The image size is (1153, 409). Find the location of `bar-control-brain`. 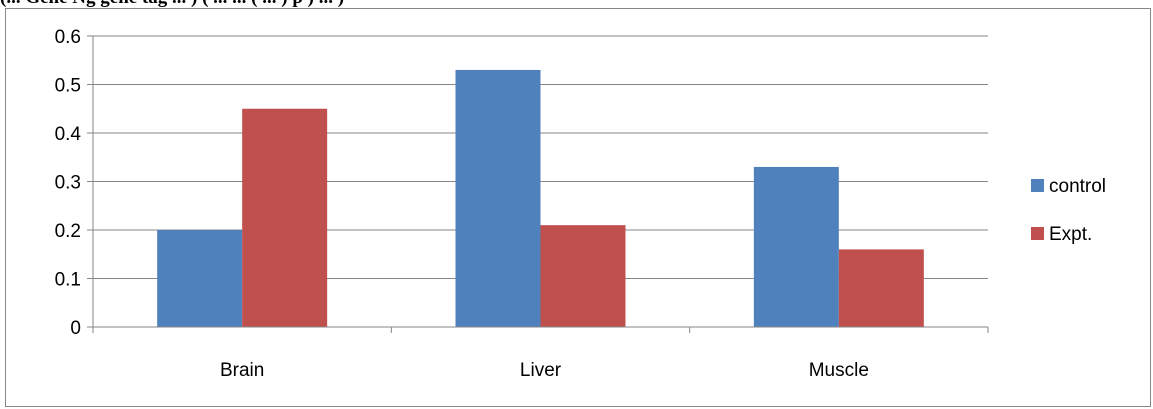

bar-control-brain is located at coordinates (200, 278).